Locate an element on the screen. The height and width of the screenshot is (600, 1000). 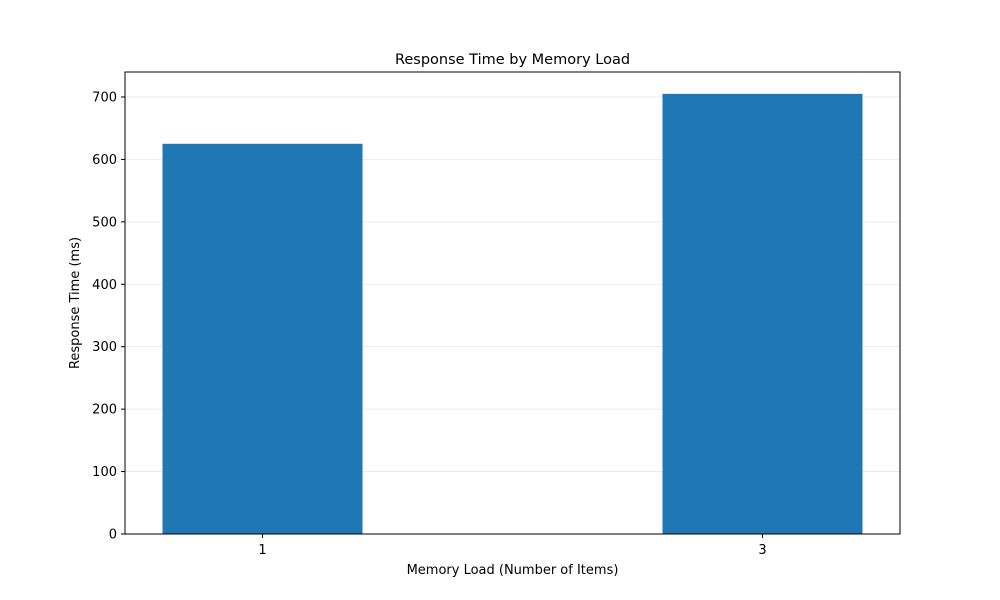
y-tick-label: 600 is located at coordinates (104, 160).